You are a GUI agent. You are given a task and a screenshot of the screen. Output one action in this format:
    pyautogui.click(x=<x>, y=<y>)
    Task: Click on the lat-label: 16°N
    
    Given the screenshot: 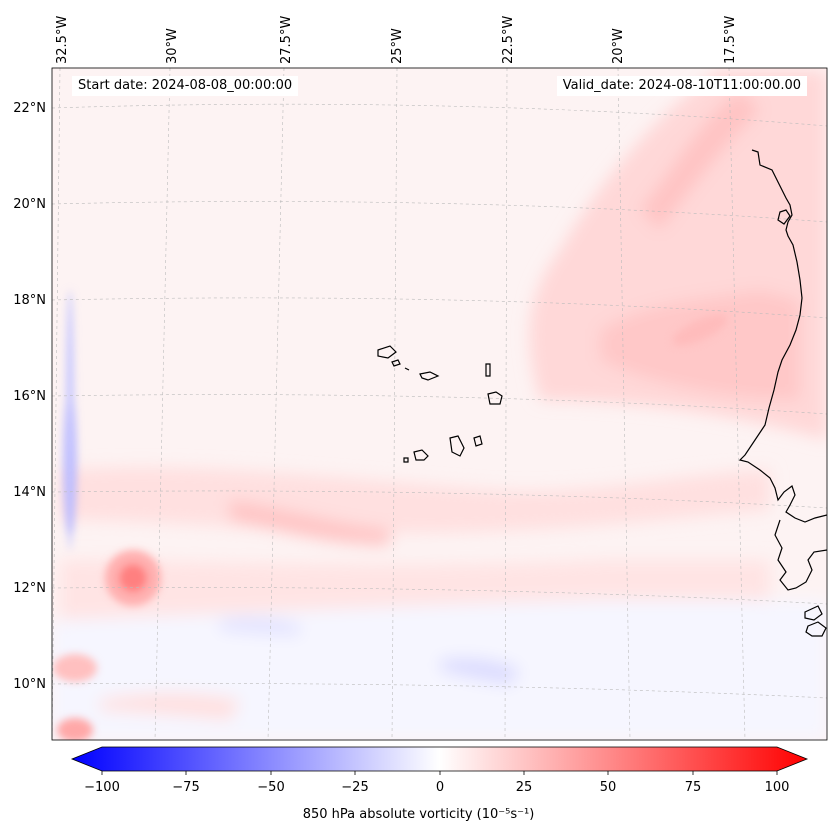 What is the action you would take?
    pyautogui.click(x=29, y=396)
    